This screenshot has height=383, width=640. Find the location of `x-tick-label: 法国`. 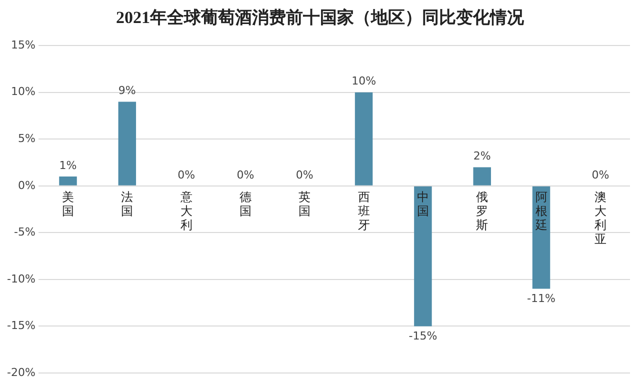

x-tick-label: 法国 is located at coordinates (127, 204).